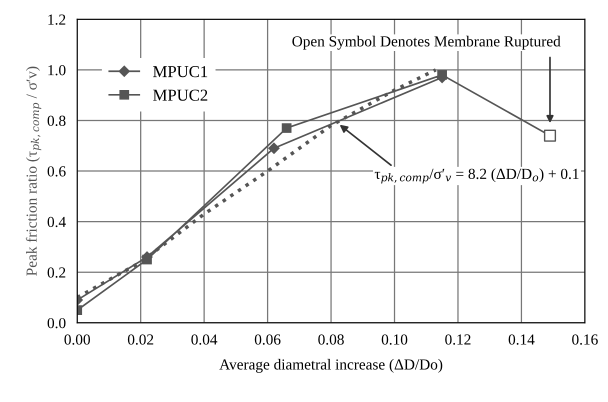  Describe the element at coordinates (426, 43) in the screenshot. I see `annotation: Open Symbol Denotes Membrane Ruptured` at that location.